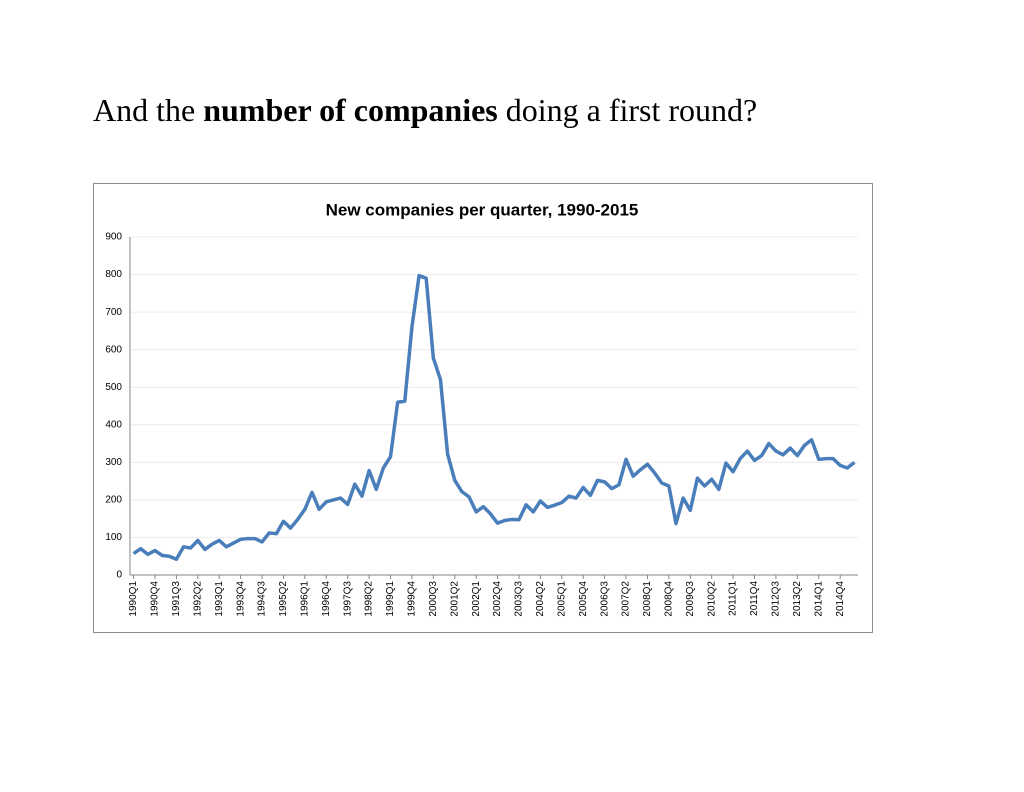 The image size is (1024, 792). I want to click on y-tick-label: 700, so click(113, 312).